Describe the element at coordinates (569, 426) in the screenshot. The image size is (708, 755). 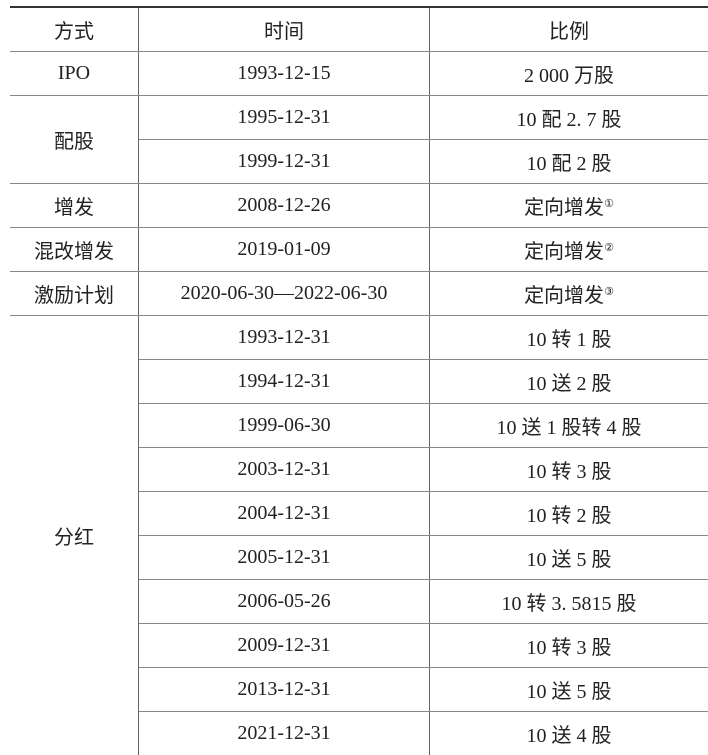
I see `ratio-cell: 10 送 1 股转 4 股` at that location.